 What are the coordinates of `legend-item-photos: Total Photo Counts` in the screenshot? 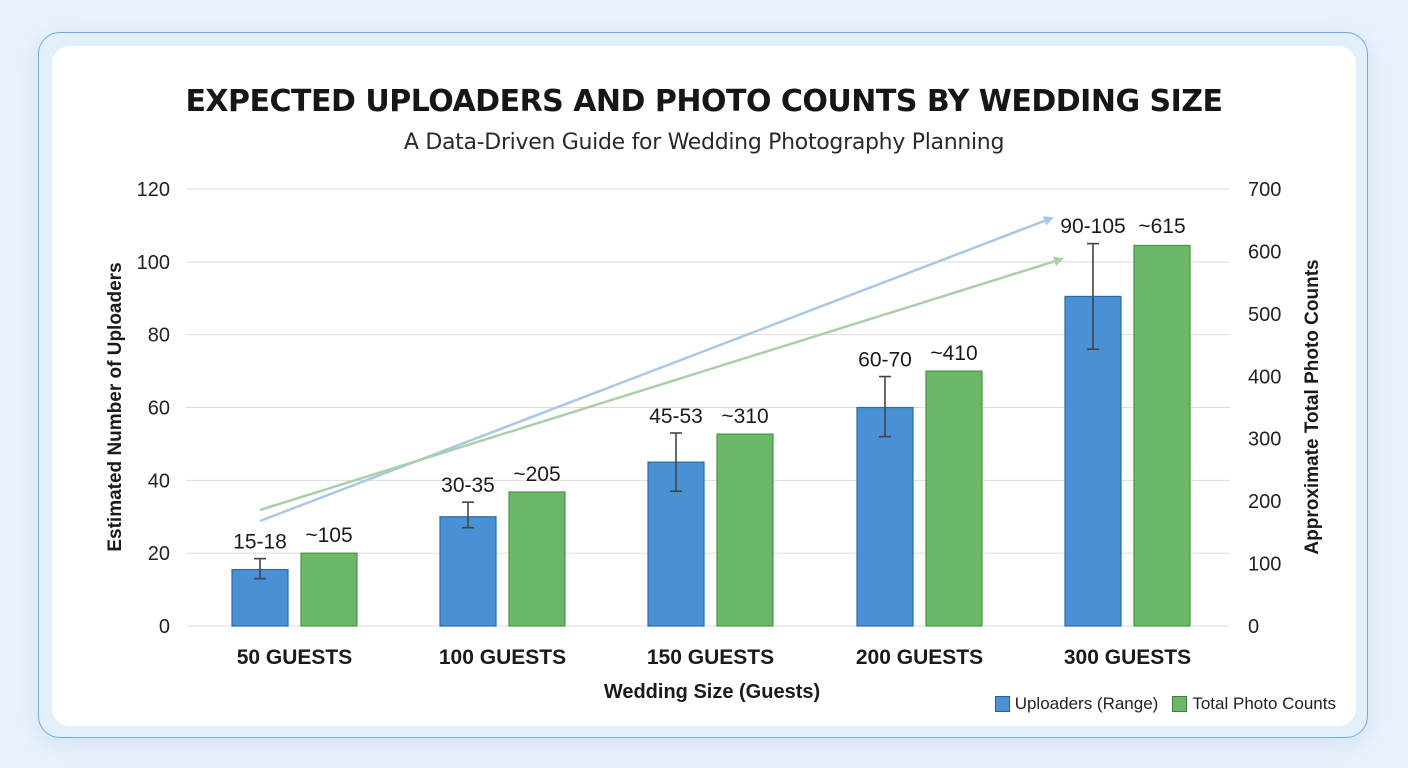 It's located at (1254, 704).